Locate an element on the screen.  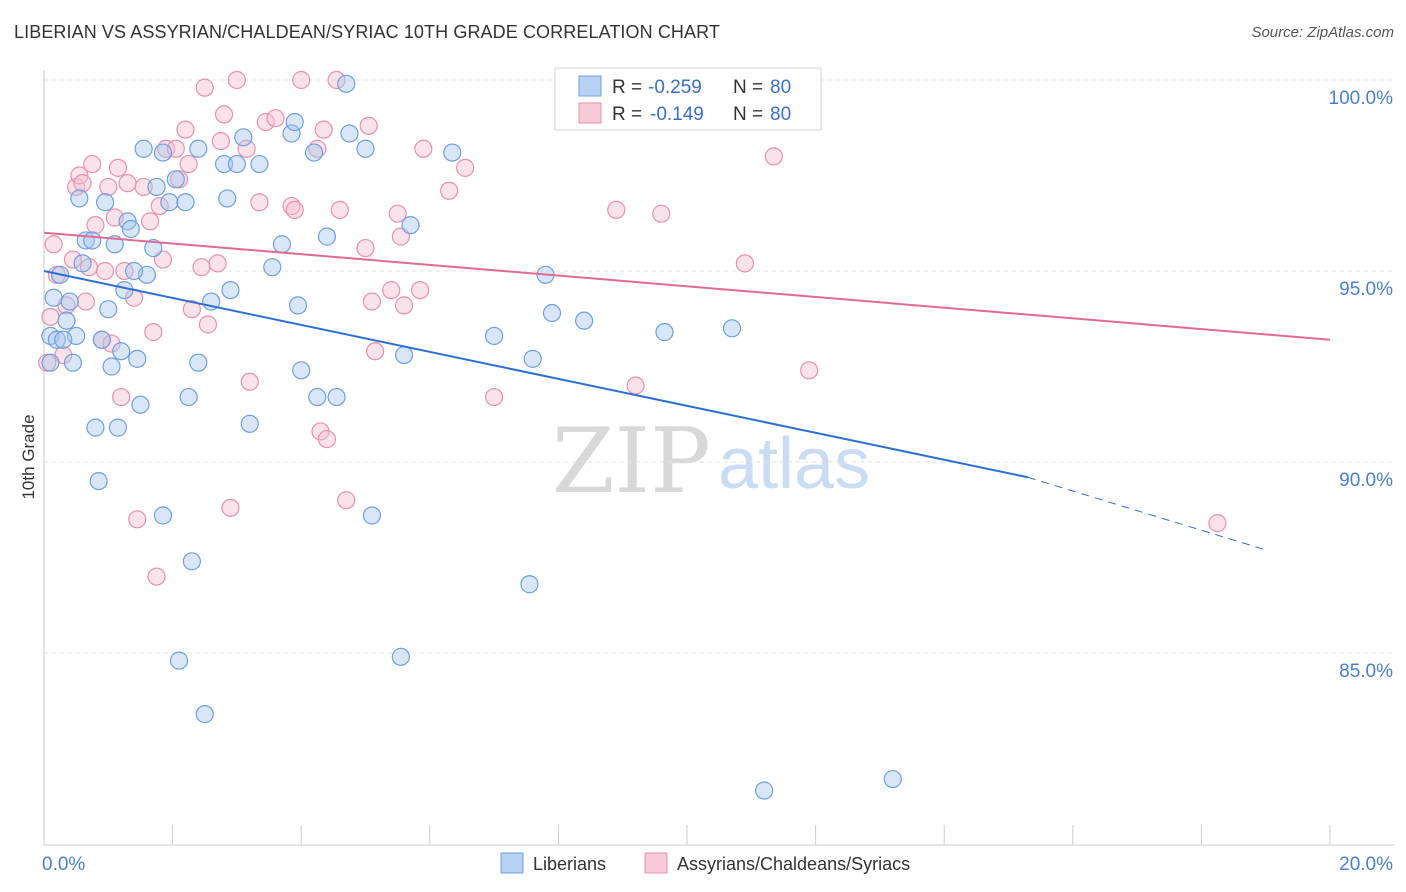
legend-r-value-2: -0.149 is located at coordinates (677, 114).